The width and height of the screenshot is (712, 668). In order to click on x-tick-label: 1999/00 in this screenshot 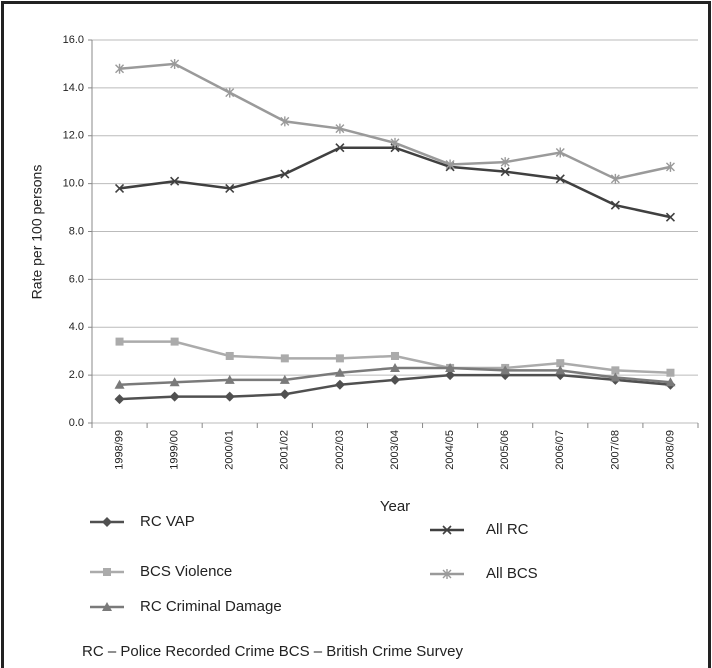, I will do `click(175, 450)`.